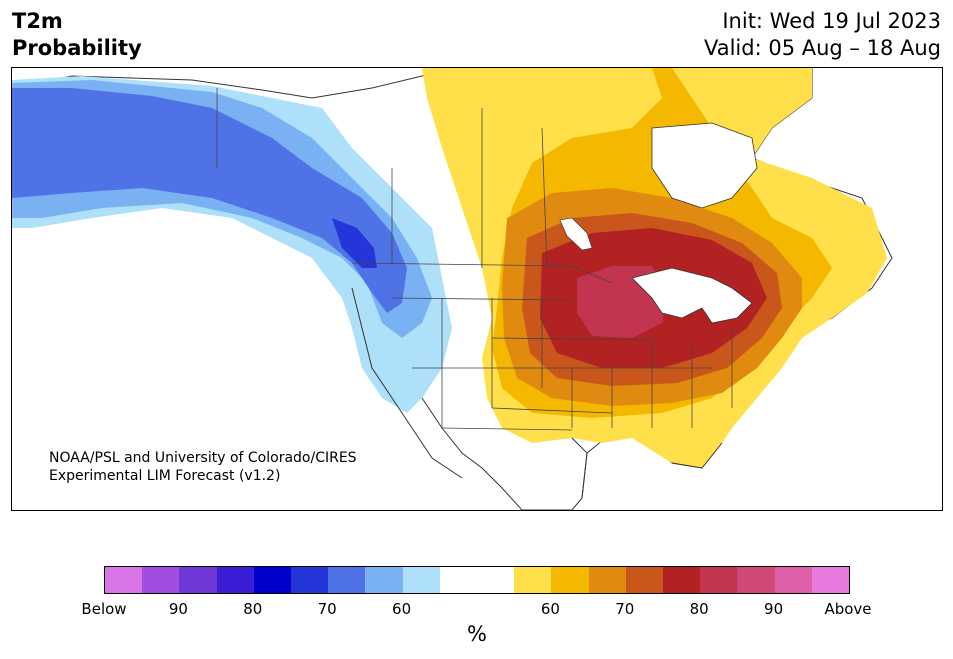 This screenshot has width=953, height=659. I want to click on chart-title: T2m Probability, so click(77, 35).